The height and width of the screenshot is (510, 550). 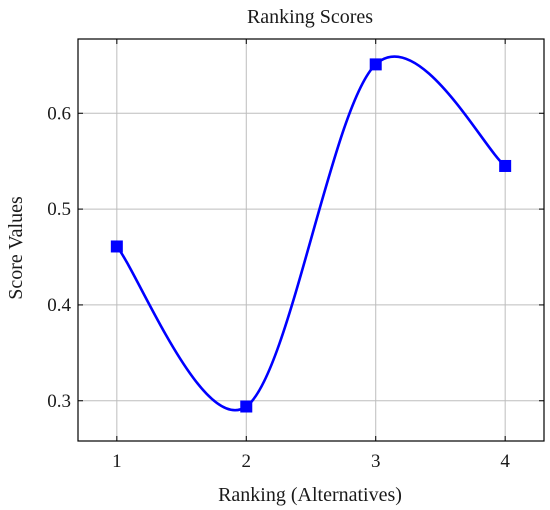 What do you see at coordinates (59, 113) in the screenshot?
I see `y-tick-label: 0.6` at bounding box center [59, 113].